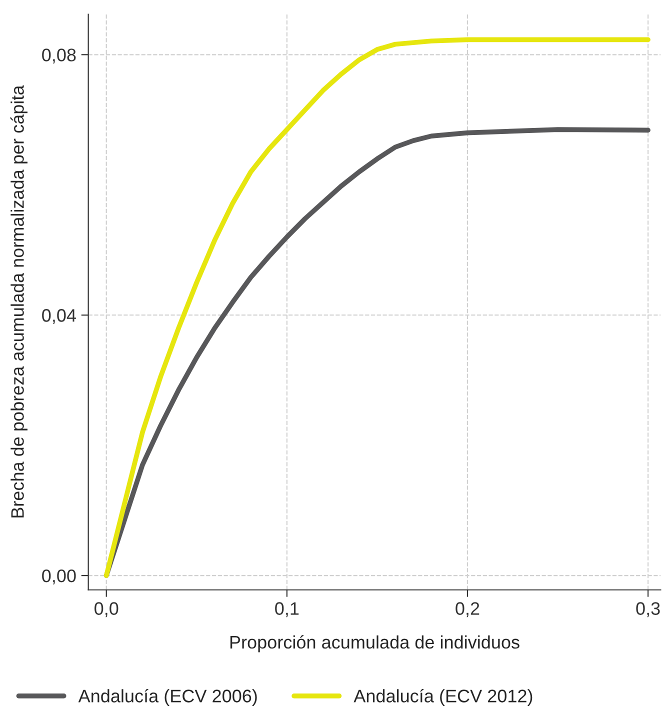 The width and height of the screenshot is (664, 715). Describe the element at coordinates (287, 610) in the screenshot. I see `x-tick-label: 0,1` at that location.